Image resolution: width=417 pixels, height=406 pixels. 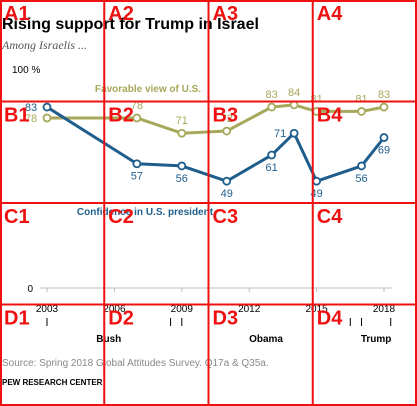 I want to click on series-name-favorable: Favorable view of U.S., so click(x=148, y=89).